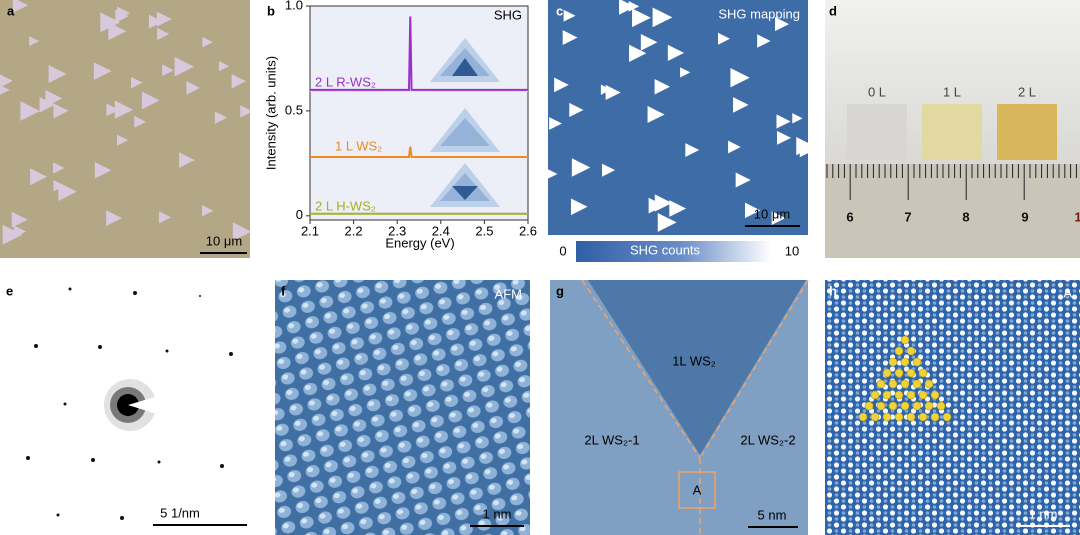 This screenshot has height=535, width=1080. What do you see at coordinates (419, 113) in the screenshot?
I see `plot-area` at bounding box center [419, 113].